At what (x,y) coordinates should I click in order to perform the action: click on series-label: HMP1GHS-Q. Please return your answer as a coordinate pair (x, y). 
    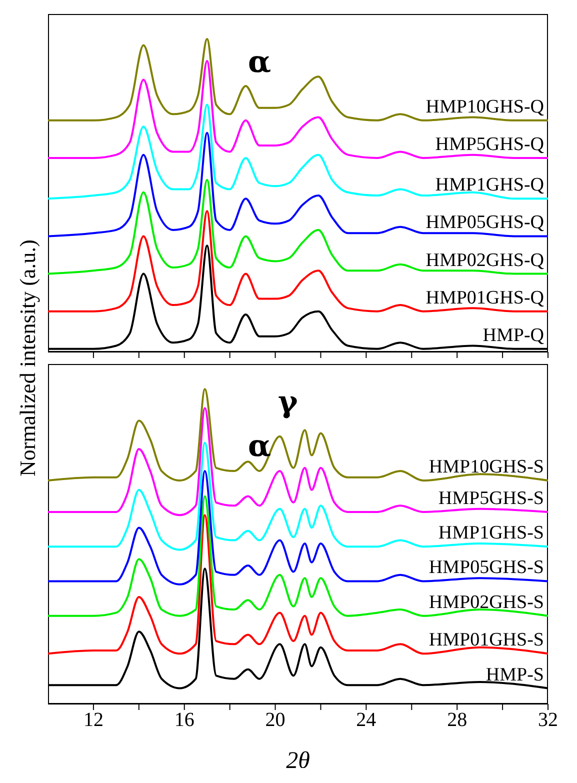
    Looking at the image, I should click on (489, 185).